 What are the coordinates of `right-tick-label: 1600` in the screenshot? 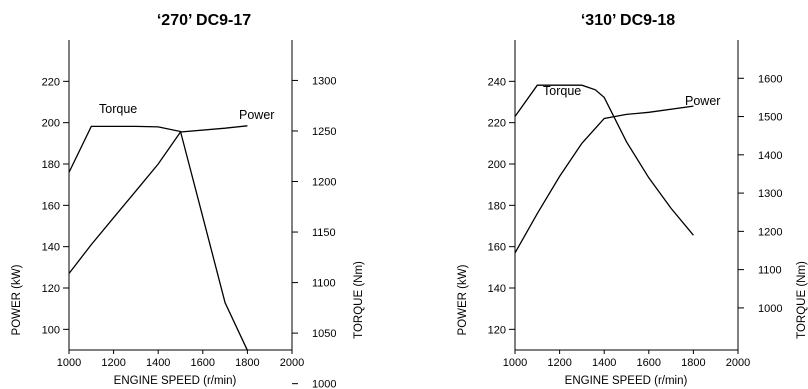 It's located at (770, 79).